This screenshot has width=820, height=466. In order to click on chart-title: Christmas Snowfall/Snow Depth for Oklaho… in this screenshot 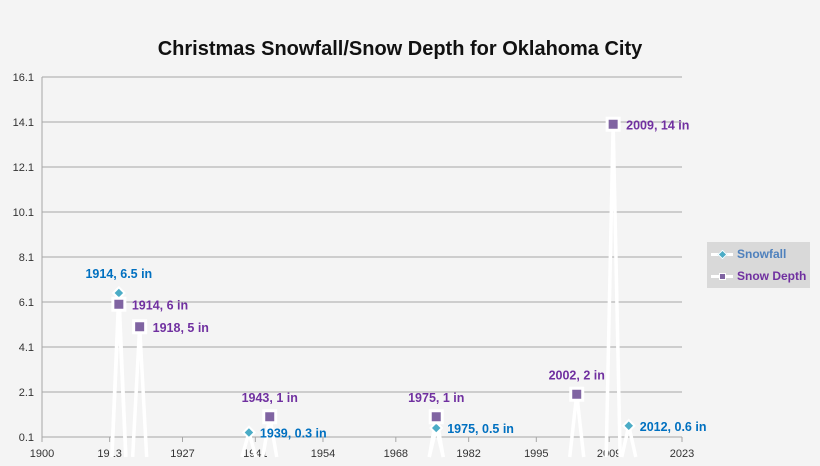, I will do `click(400, 49)`.